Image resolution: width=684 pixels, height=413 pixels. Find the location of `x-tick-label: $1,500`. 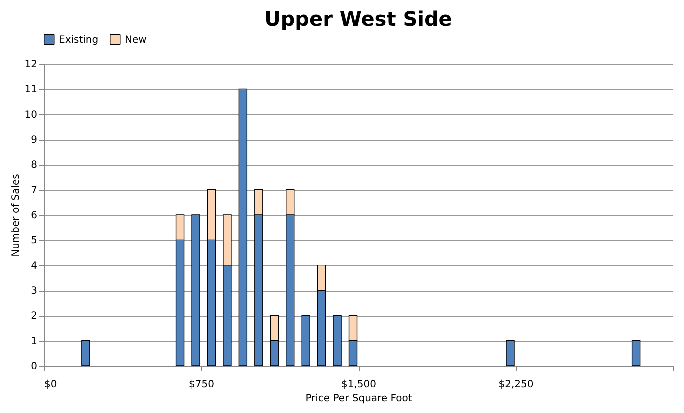

x-tick-label: $1,500 is located at coordinates (359, 385).